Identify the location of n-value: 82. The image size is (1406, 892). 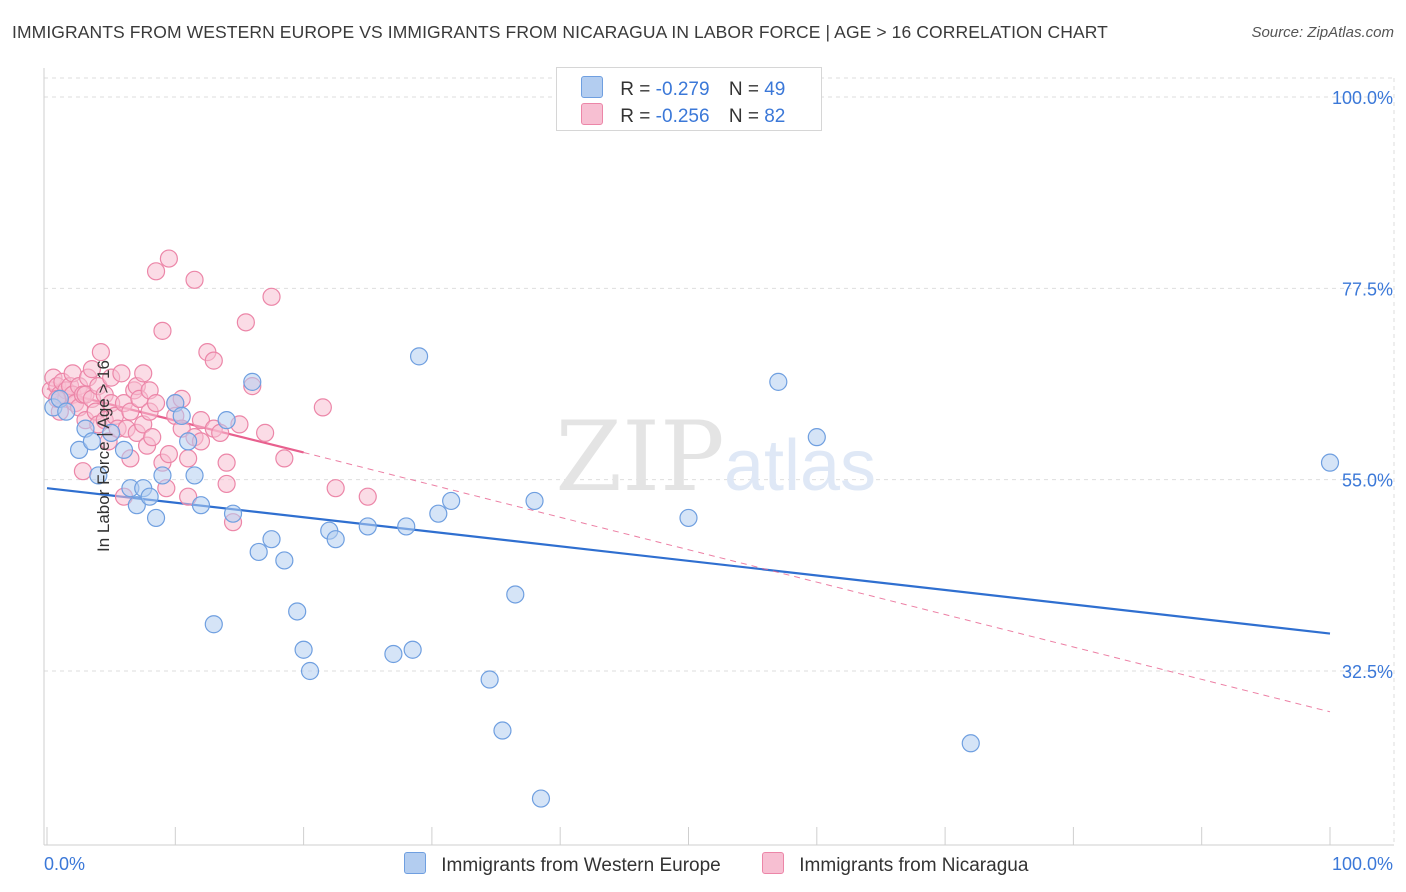
(775, 116).